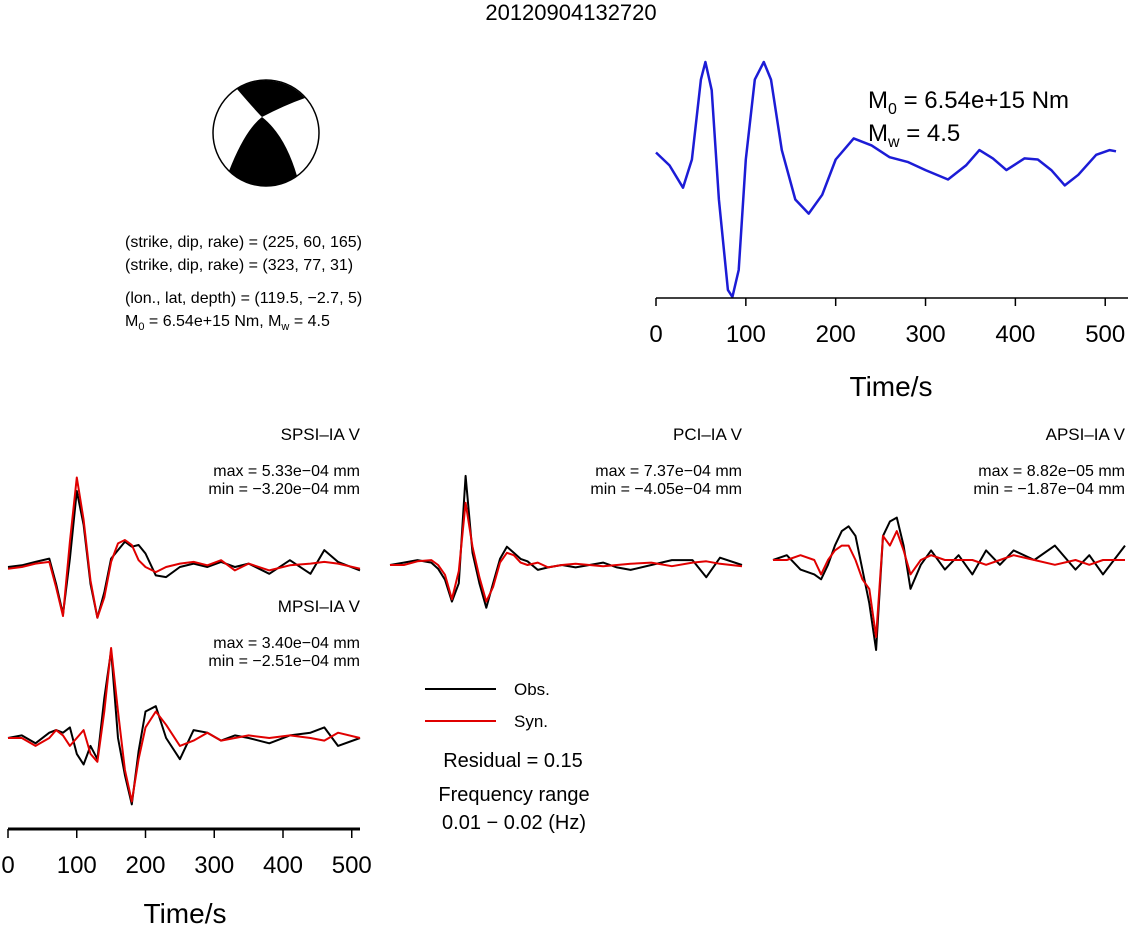  What do you see at coordinates (514, 823) in the screenshot?
I see `frequency-range: 0.01 − 0.02 (Hz)` at bounding box center [514, 823].